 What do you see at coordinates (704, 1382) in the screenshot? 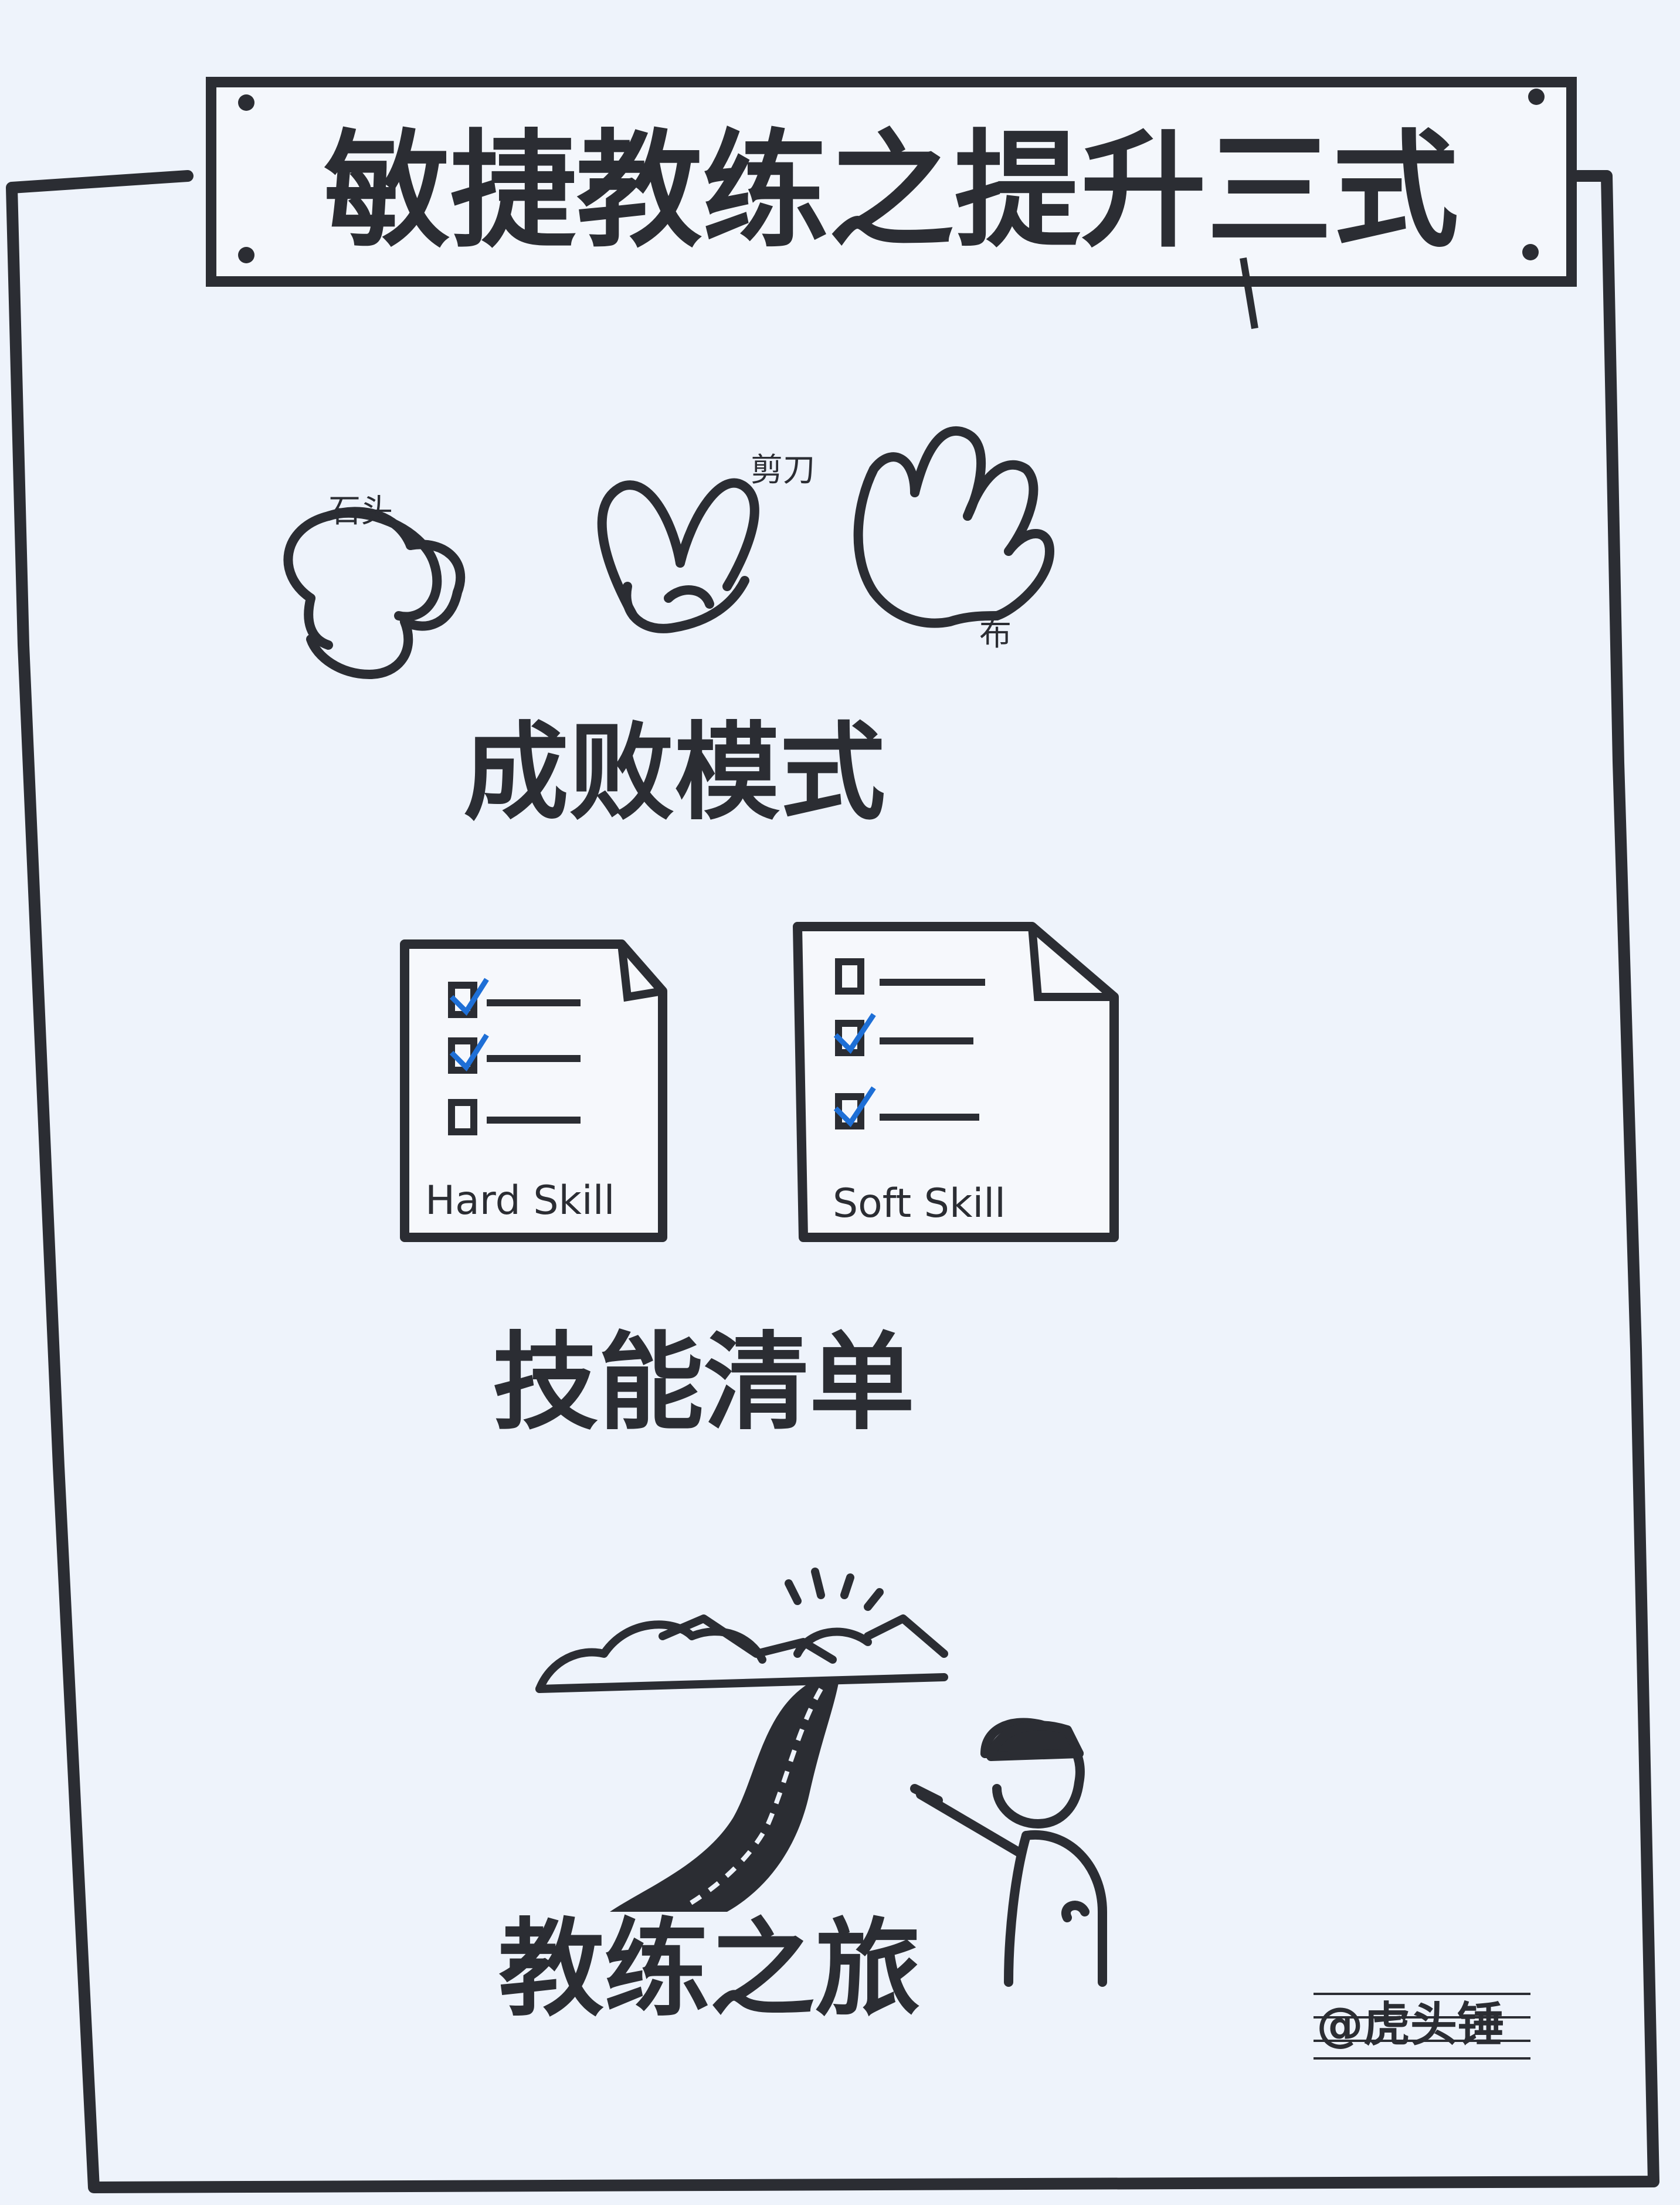
I see `section-heading-skills: 技能清单` at bounding box center [704, 1382].